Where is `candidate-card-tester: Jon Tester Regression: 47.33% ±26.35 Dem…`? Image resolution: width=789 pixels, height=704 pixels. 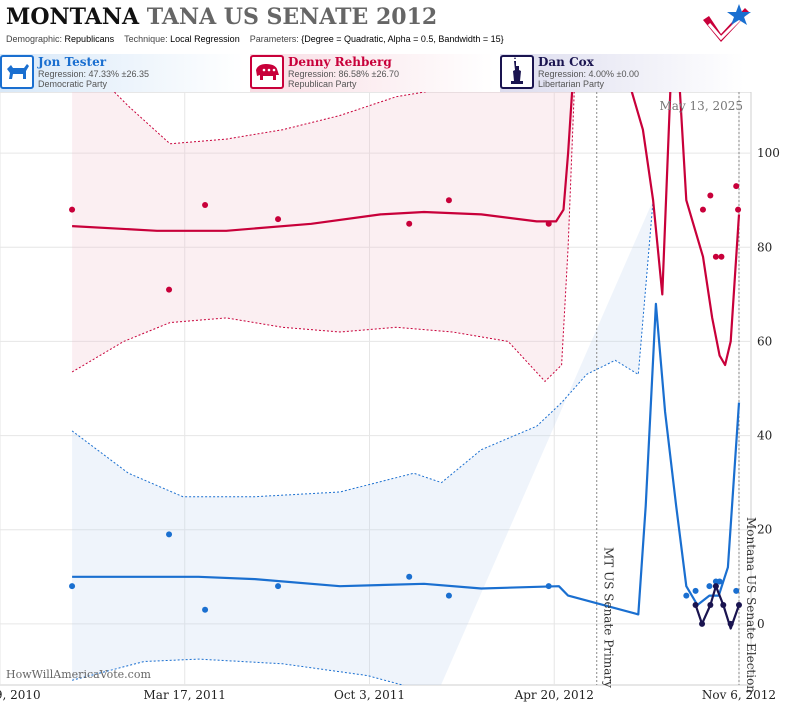 candidate-card-tester: Jon Tester Regression: 47.33% ±26.35 Dem… is located at coordinates (122, 73).